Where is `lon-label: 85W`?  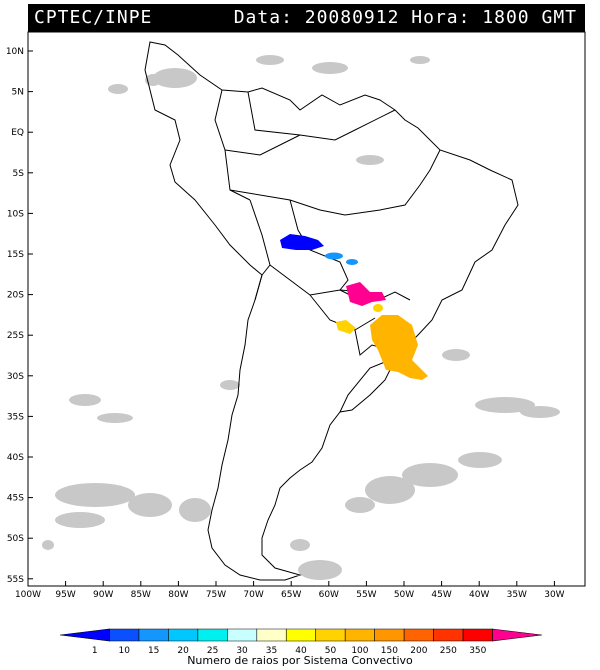
lon-label: 85W is located at coordinates (141, 595).